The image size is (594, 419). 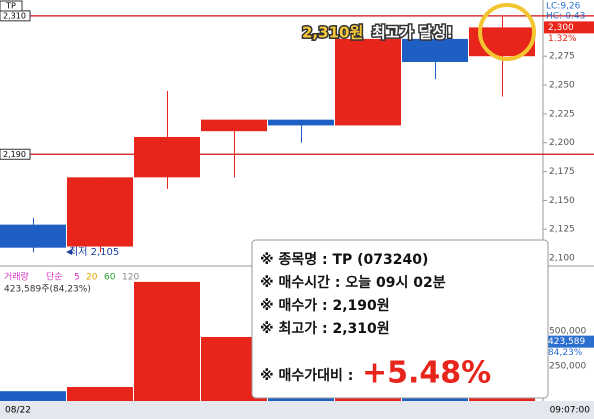 I want to click on x-start-label: 08/22, so click(x=18, y=411).